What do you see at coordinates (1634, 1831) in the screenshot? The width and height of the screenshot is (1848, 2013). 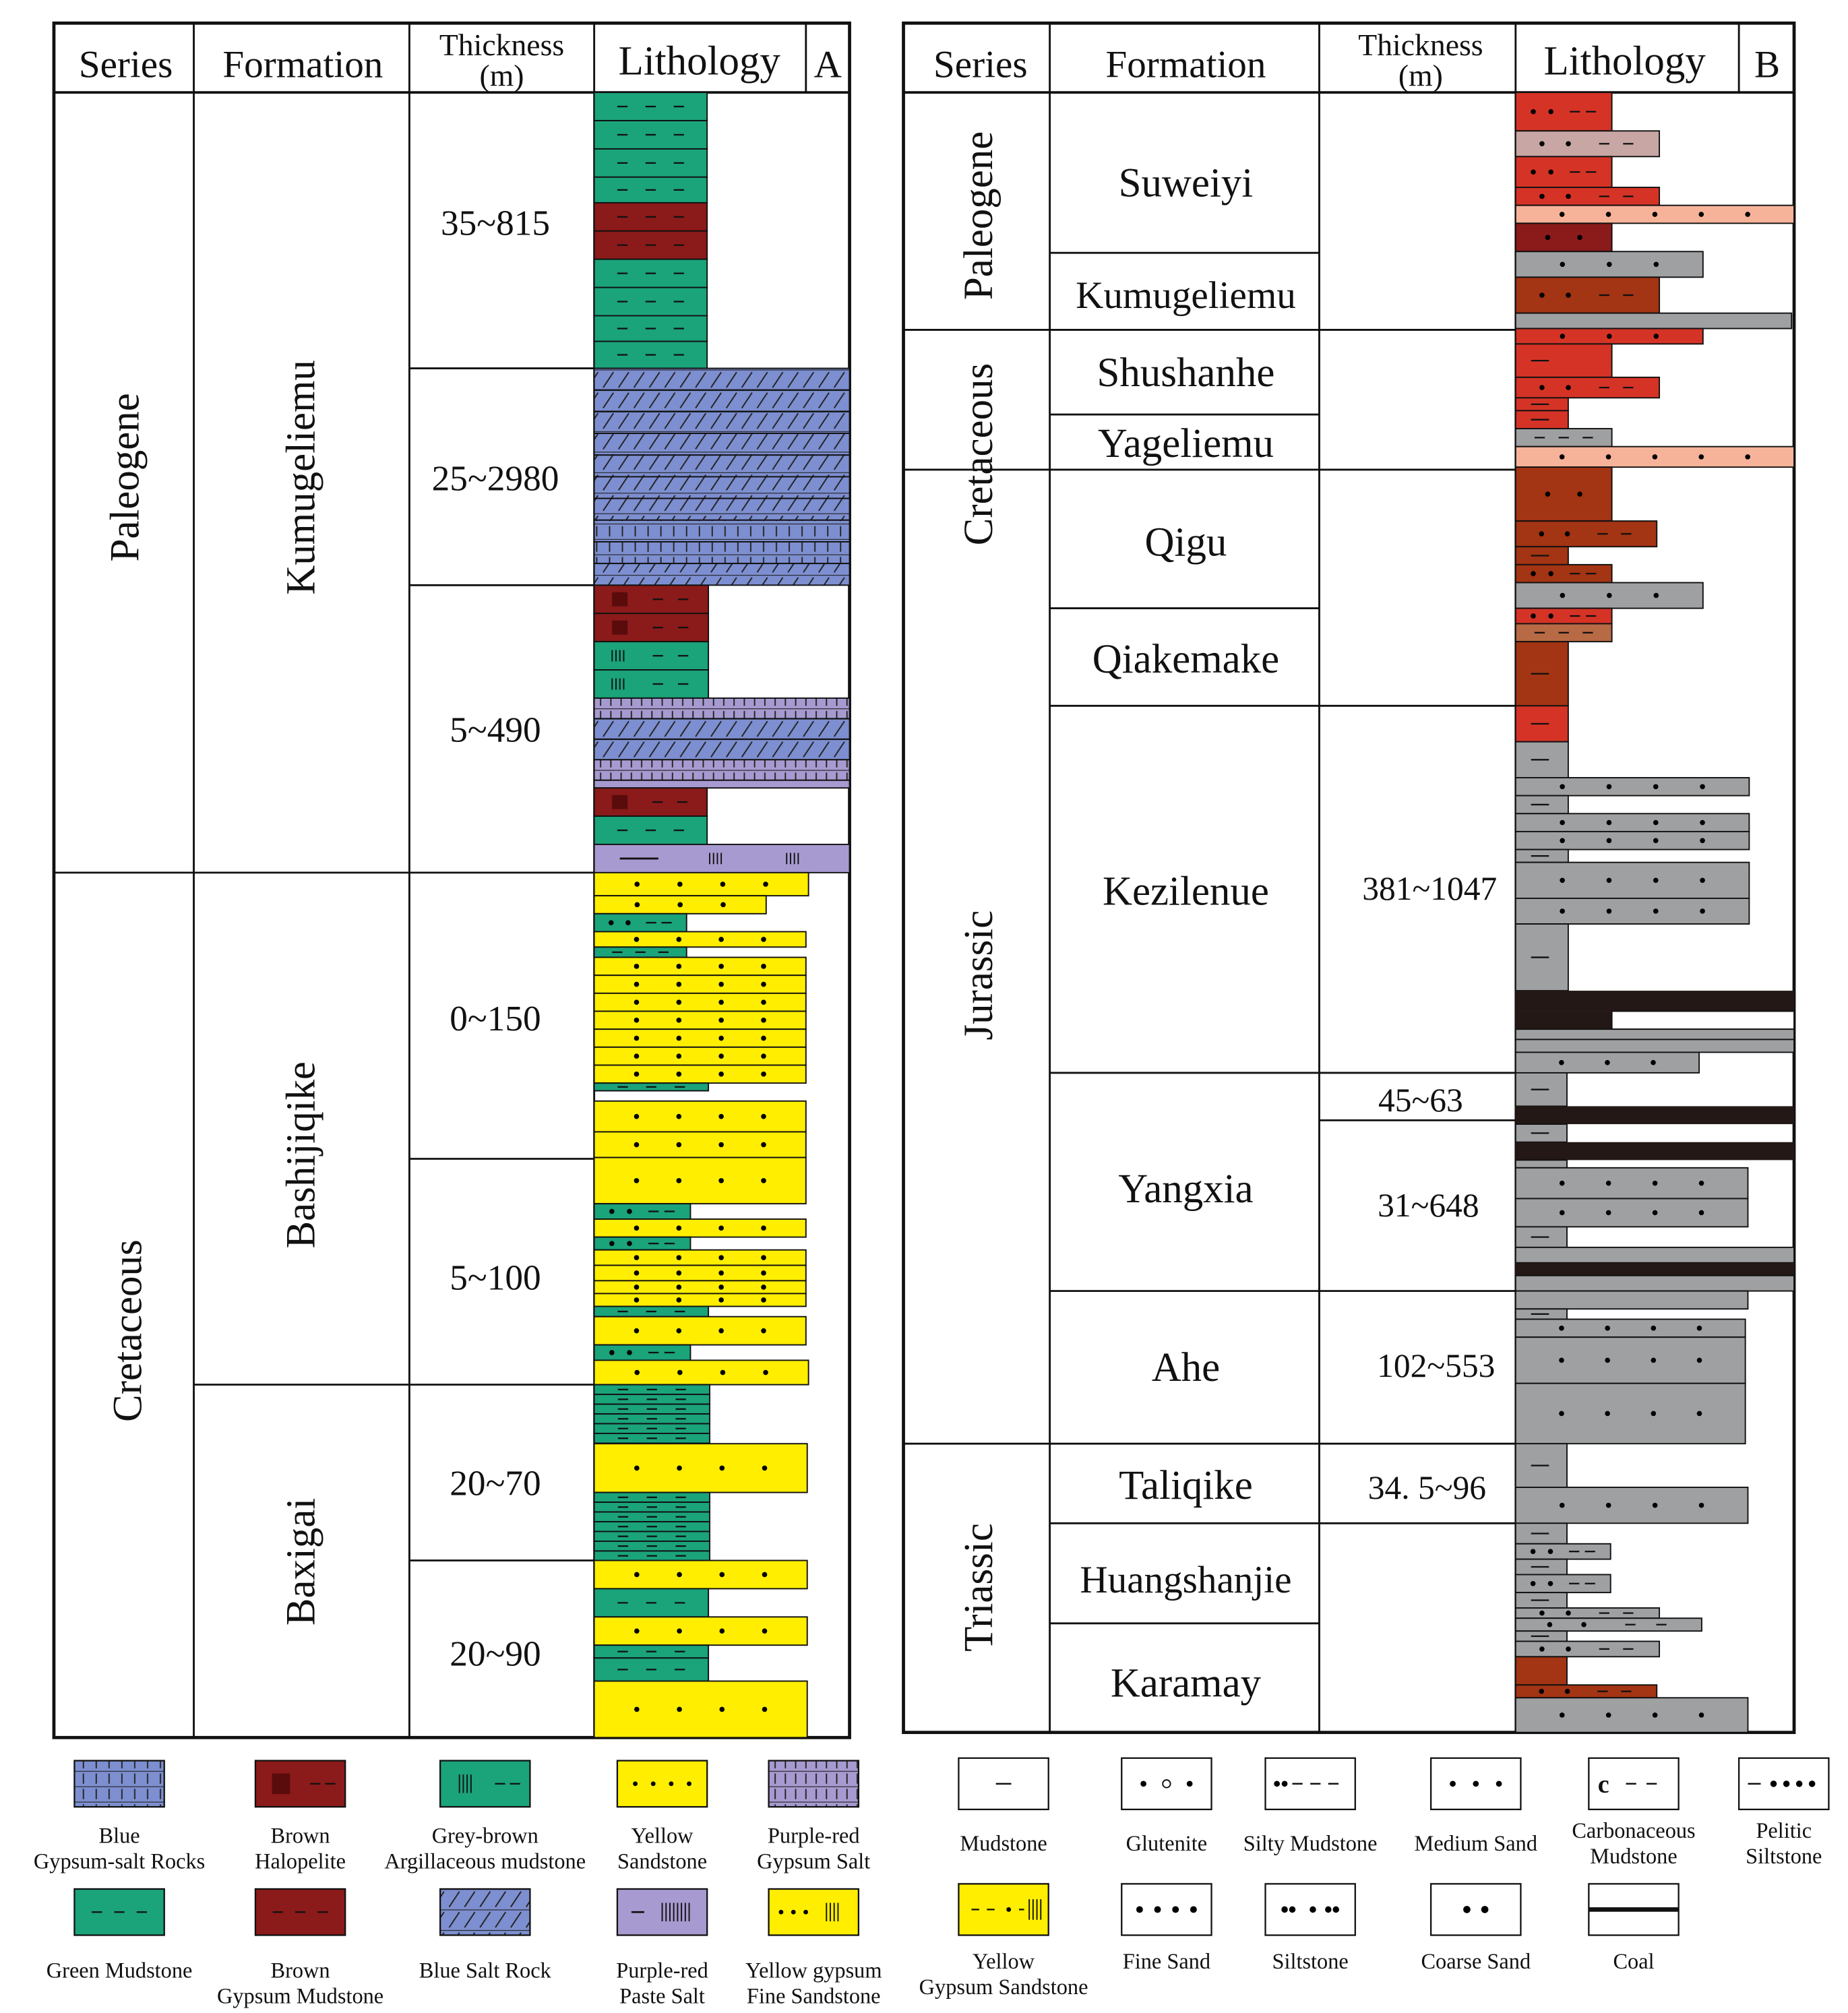 I see `legend-label: Carbonaceous` at bounding box center [1634, 1831].